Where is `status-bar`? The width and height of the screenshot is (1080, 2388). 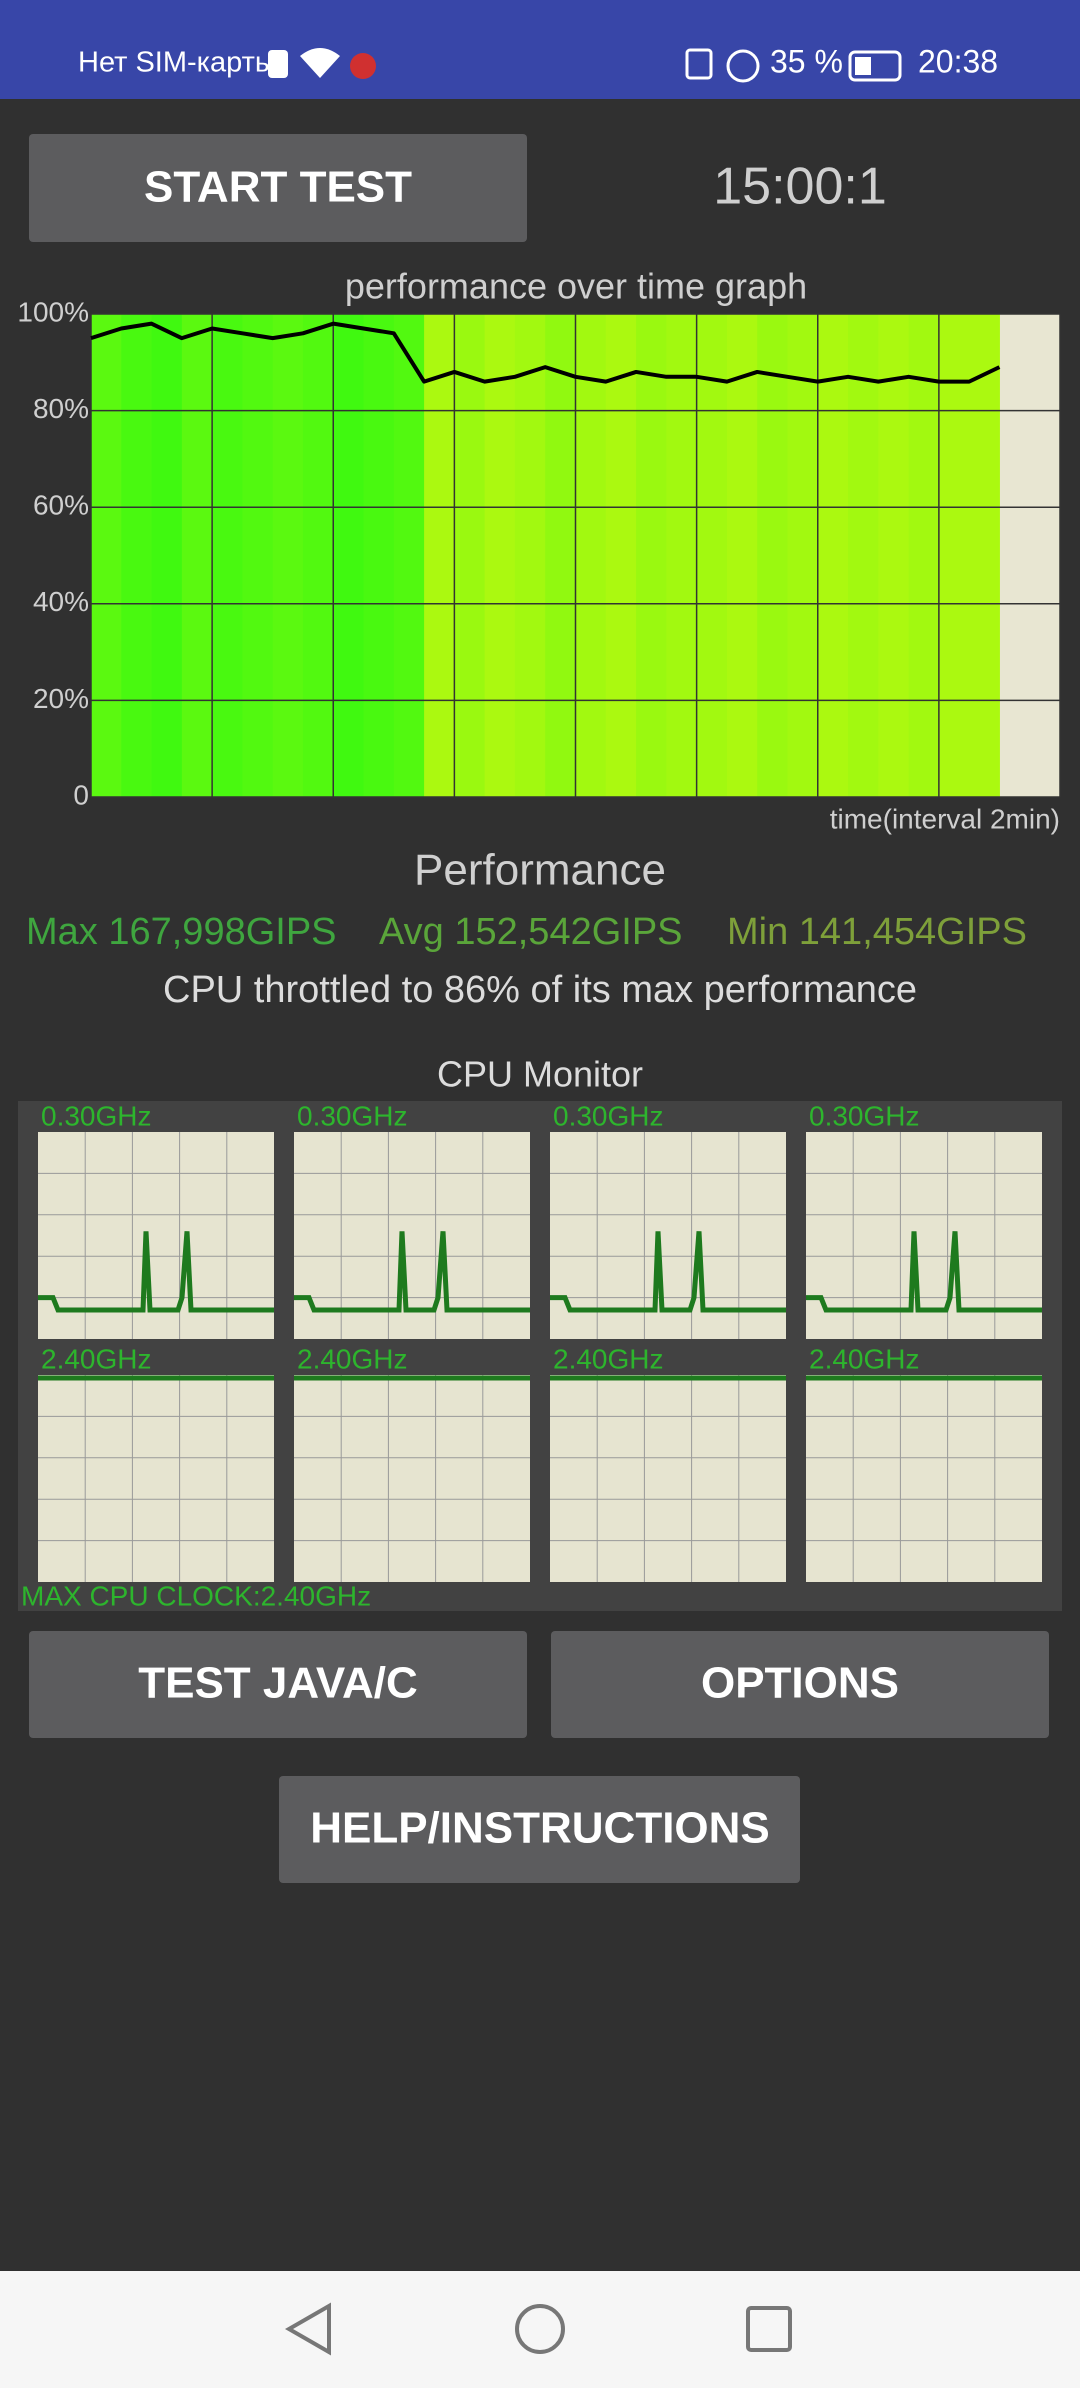 status-bar is located at coordinates (540, 49).